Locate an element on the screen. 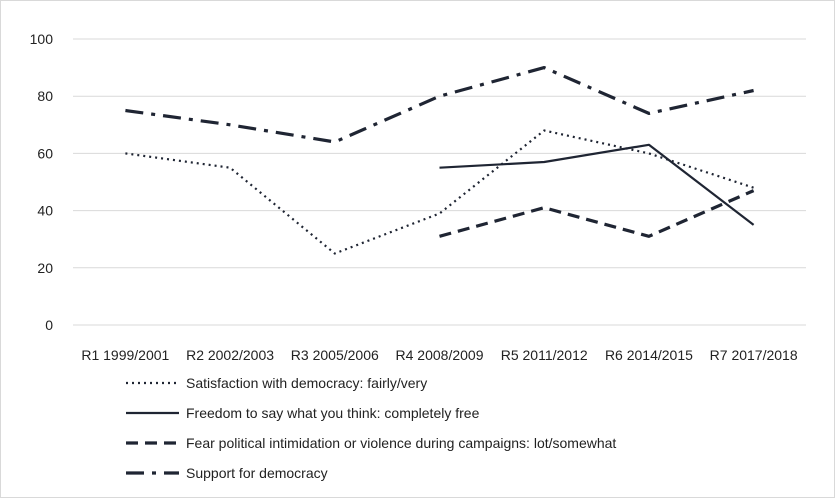 The height and width of the screenshot is (498, 835). series-line-dashed is located at coordinates (597, 213).